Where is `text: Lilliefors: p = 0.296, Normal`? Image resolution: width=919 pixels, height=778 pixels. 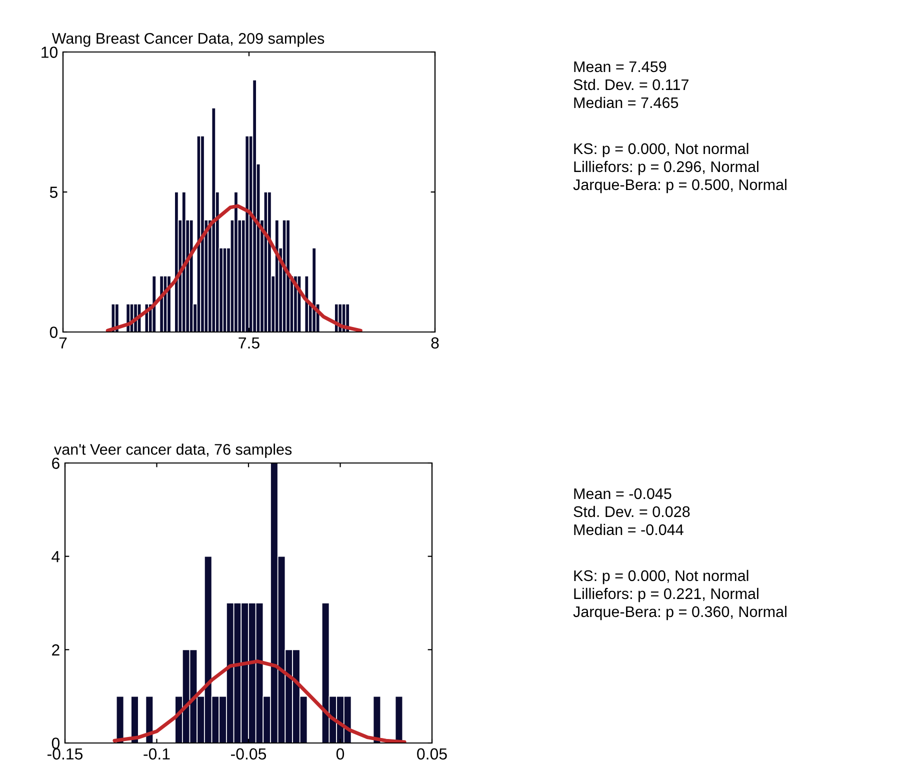
text: Lilliefors: p = 0.296, Normal is located at coordinates (666, 168).